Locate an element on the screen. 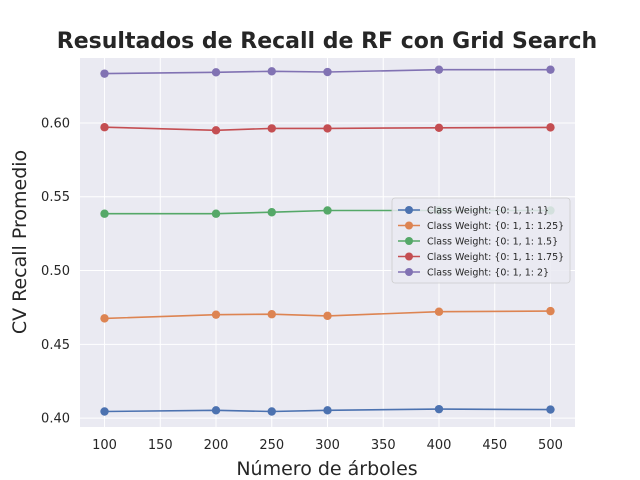 The image size is (640, 480). legend-item: Class Weight: {0: 1, 1: 1.25} is located at coordinates (481, 226).